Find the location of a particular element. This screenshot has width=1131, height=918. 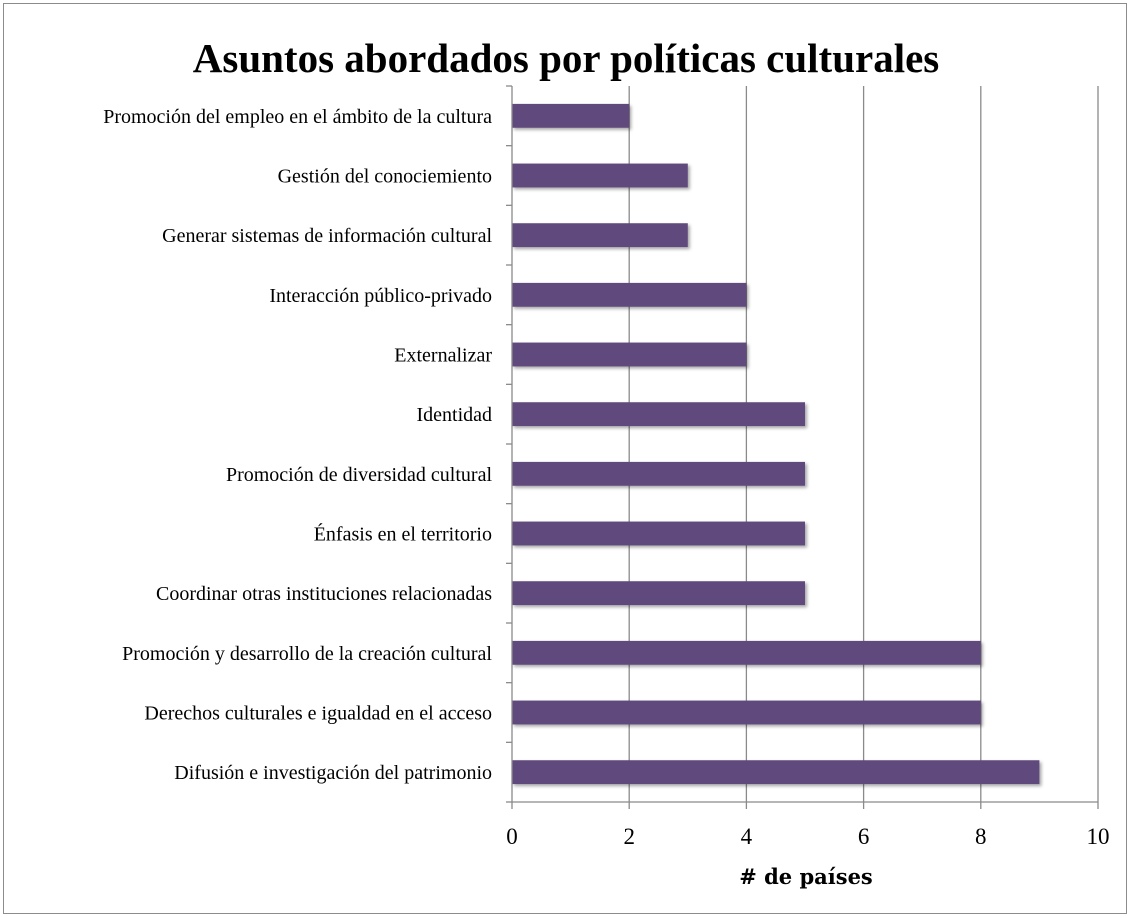

tick-labels: 0 2 4 6 8 10 is located at coordinates (807, 836).